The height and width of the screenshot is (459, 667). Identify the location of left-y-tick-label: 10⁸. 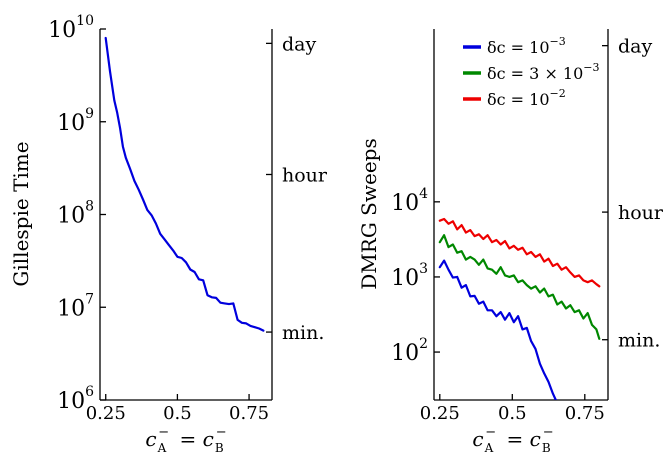
(75, 214).